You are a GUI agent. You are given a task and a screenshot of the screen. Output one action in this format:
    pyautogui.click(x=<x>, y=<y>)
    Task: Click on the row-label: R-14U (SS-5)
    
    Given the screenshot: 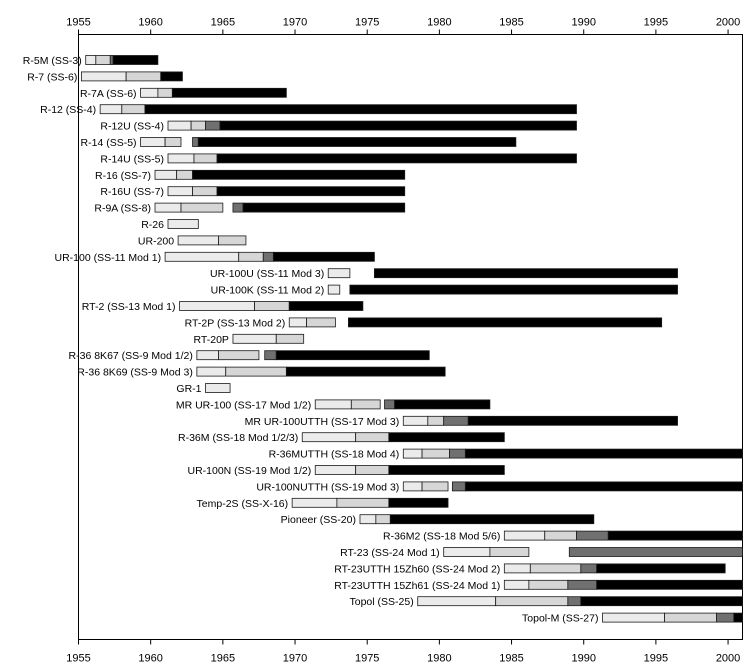 What is the action you would take?
    pyautogui.click(x=132, y=159)
    